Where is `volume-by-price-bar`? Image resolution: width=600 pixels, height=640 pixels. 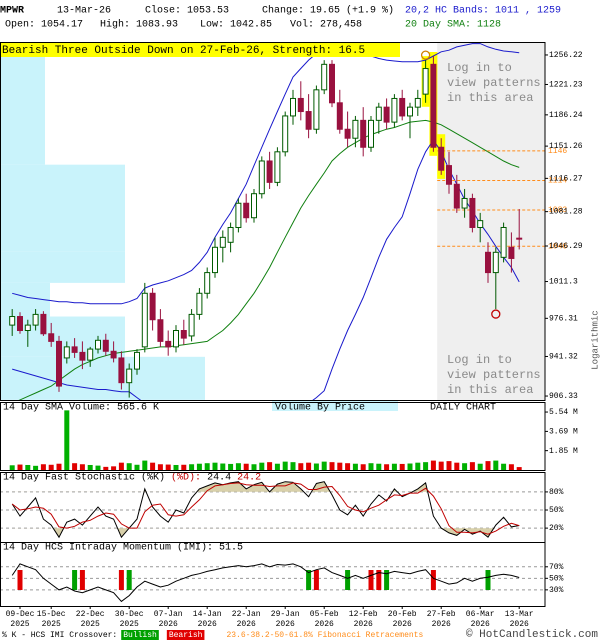 volume-by-price-bar is located at coordinates (102, 378).